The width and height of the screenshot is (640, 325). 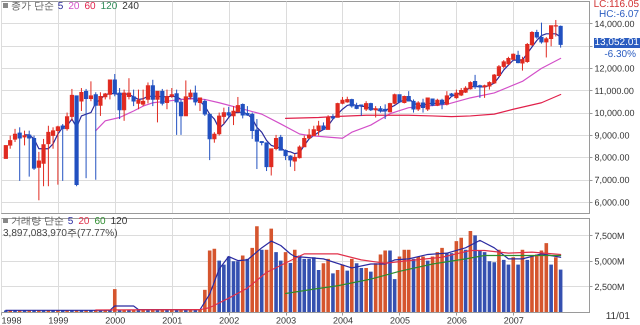 What do you see at coordinates (400, 320) in the screenshot?
I see `x-tick-label: 2005` at bounding box center [400, 320].